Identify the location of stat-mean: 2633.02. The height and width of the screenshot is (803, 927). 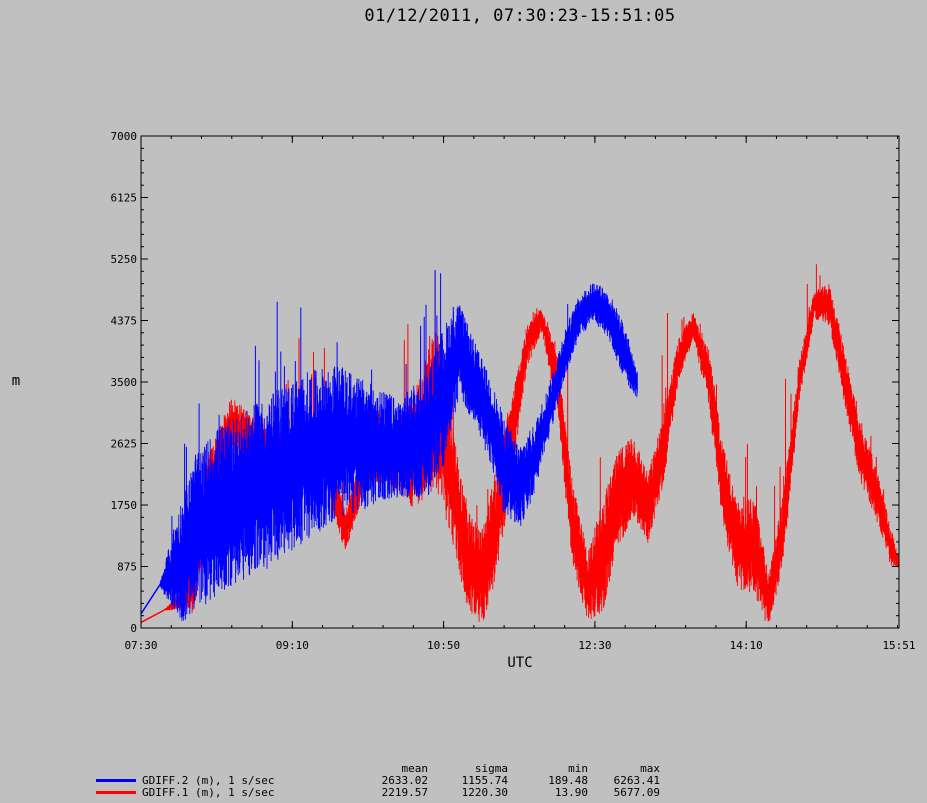
(404, 780).